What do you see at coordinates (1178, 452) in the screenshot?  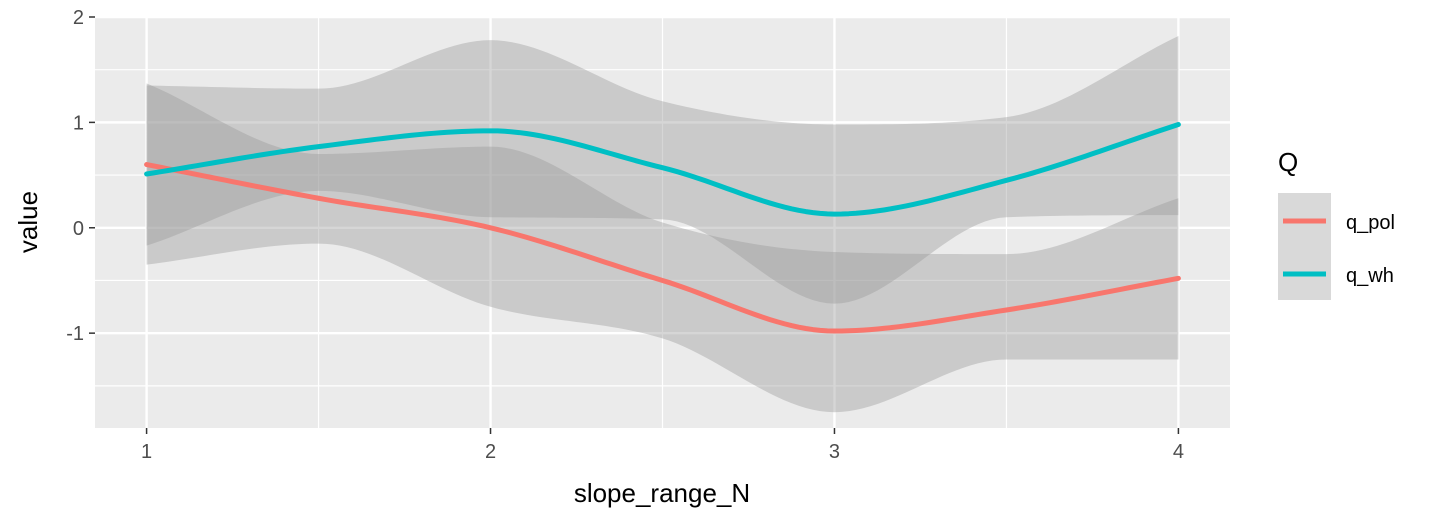 I see `x-tick-label: 4` at bounding box center [1178, 452].